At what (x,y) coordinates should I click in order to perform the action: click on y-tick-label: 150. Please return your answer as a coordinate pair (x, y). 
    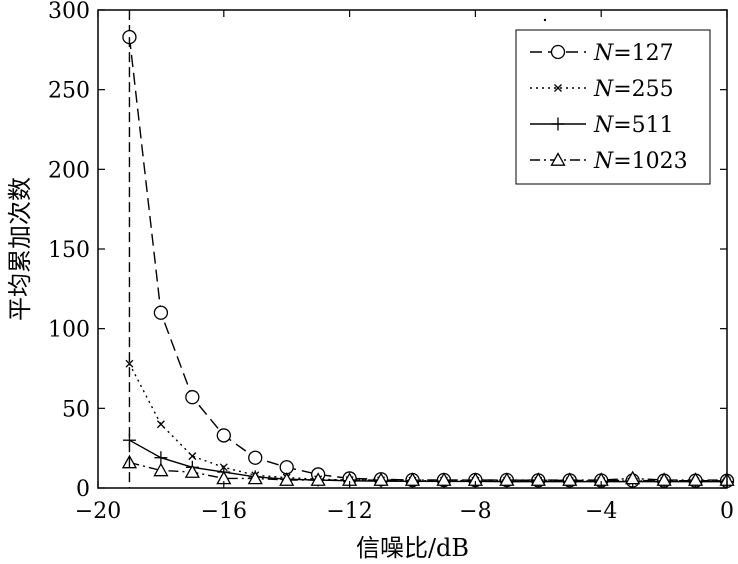
    Looking at the image, I should click on (69, 250).